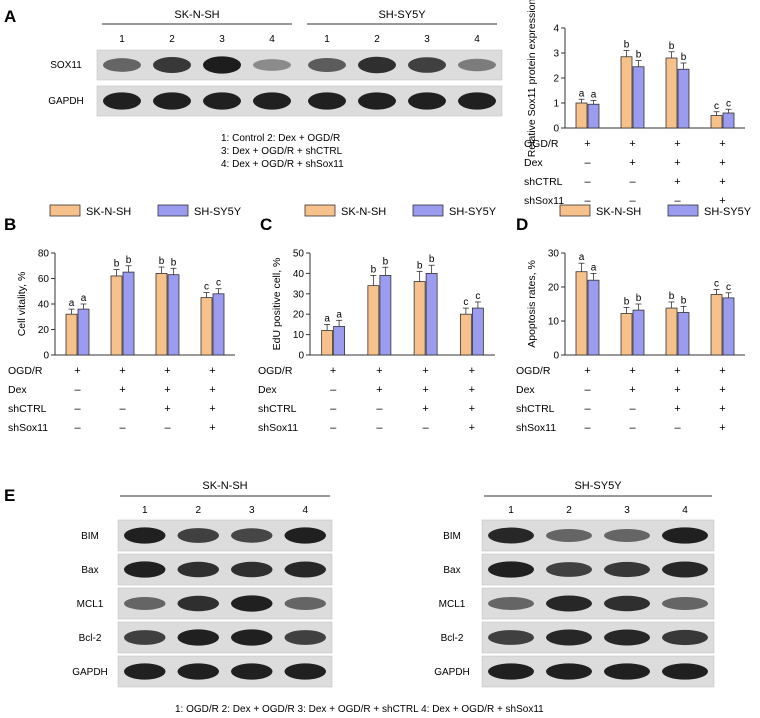 This screenshot has height=718, width=760. What do you see at coordinates (299, 254) in the screenshot?
I see `y-tick-label: 50` at bounding box center [299, 254].